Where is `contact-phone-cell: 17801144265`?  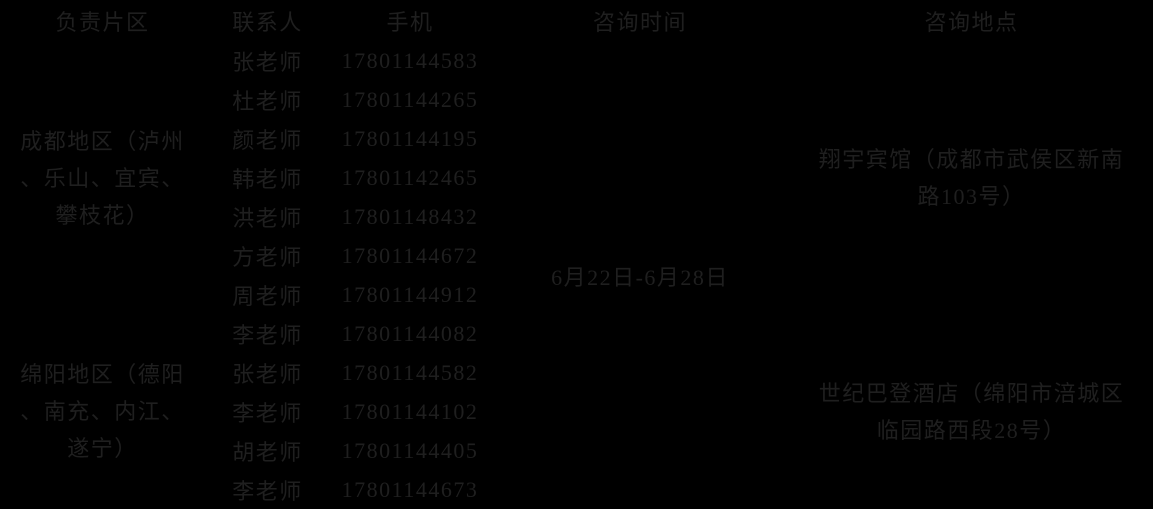
contact-phone-cell: 17801144265 is located at coordinates (410, 100).